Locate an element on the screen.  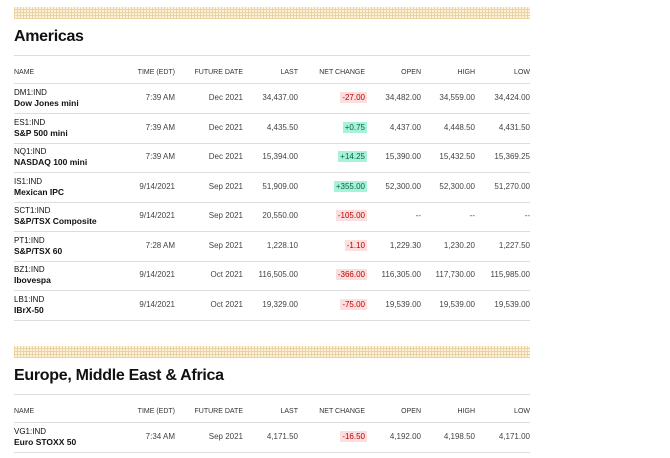
cell-value: 34,437.00 is located at coordinates (280, 97).